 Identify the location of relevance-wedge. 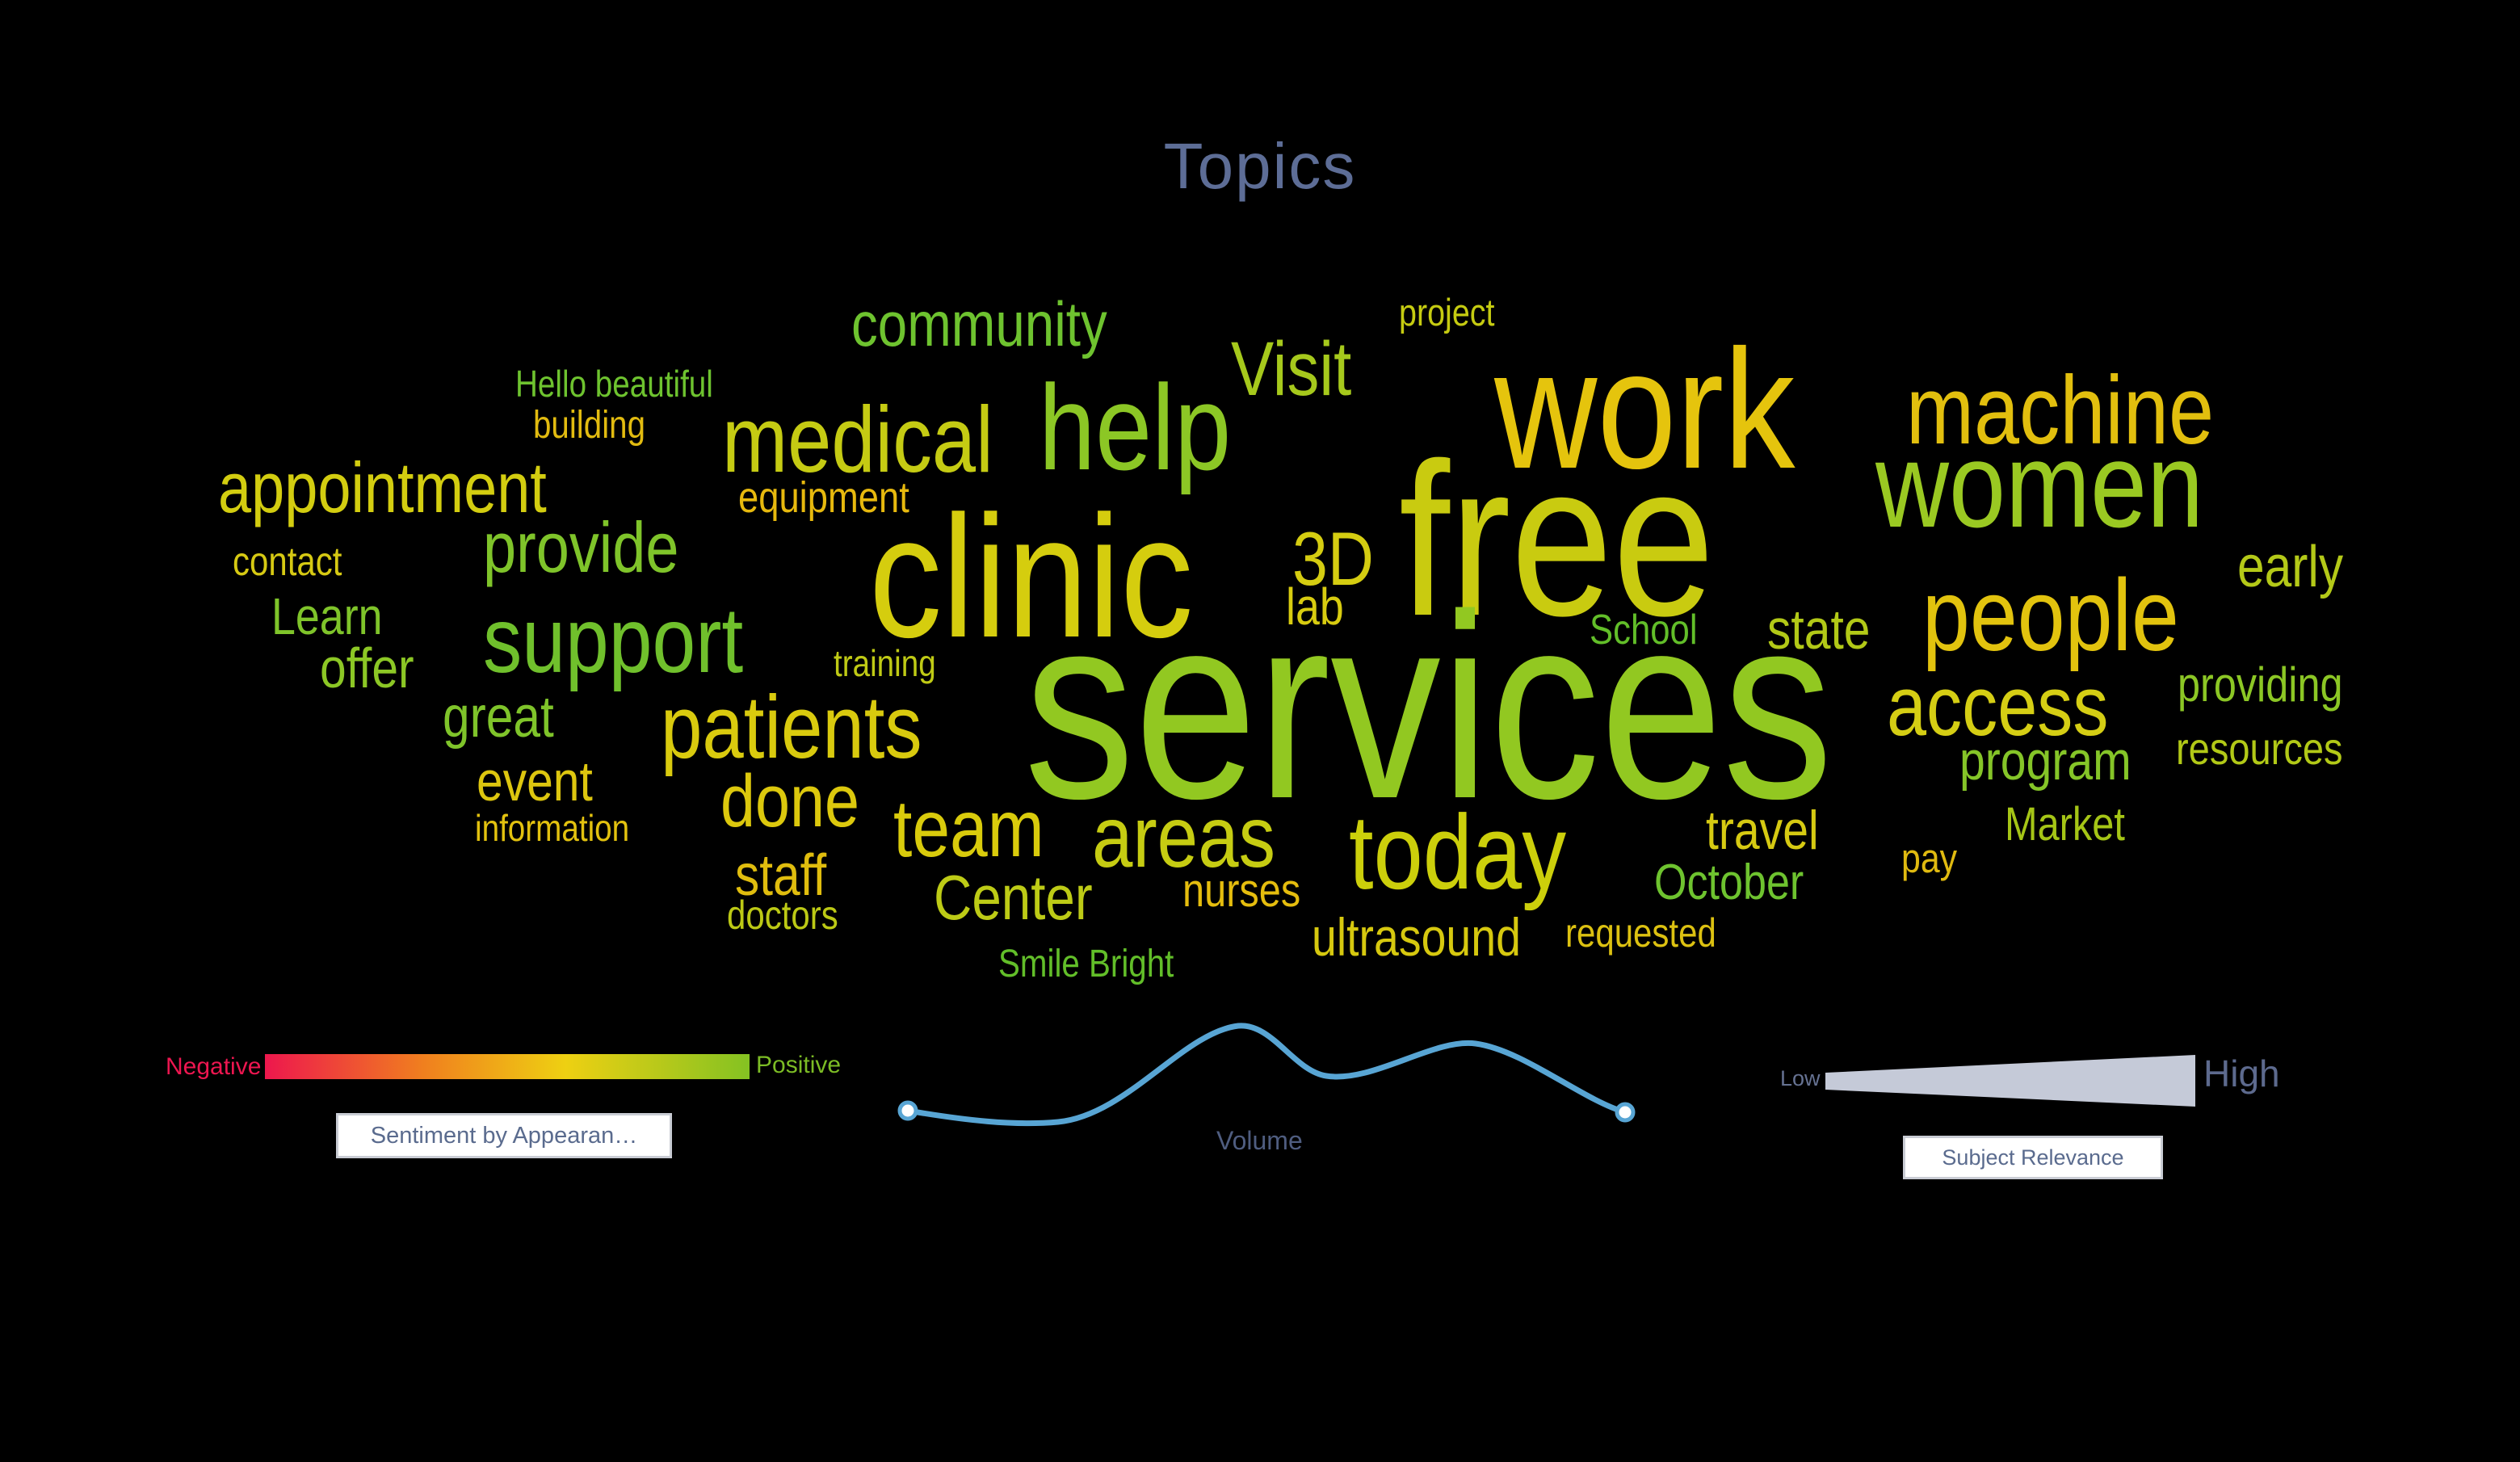
(2010, 1081).